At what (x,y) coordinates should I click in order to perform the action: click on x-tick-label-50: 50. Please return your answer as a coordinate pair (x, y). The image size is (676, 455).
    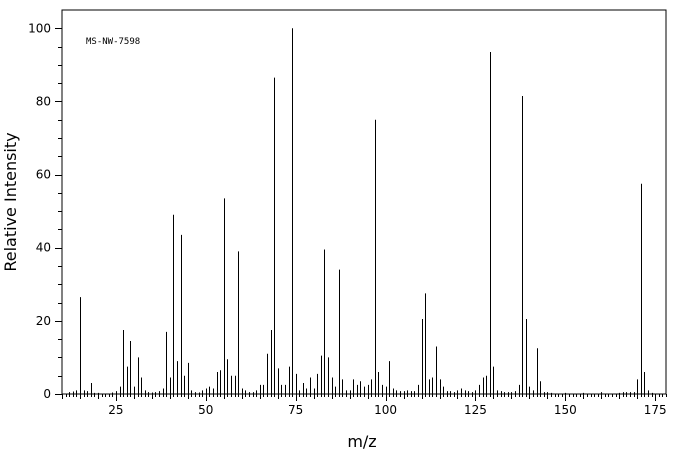
    Looking at the image, I should click on (205, 410).